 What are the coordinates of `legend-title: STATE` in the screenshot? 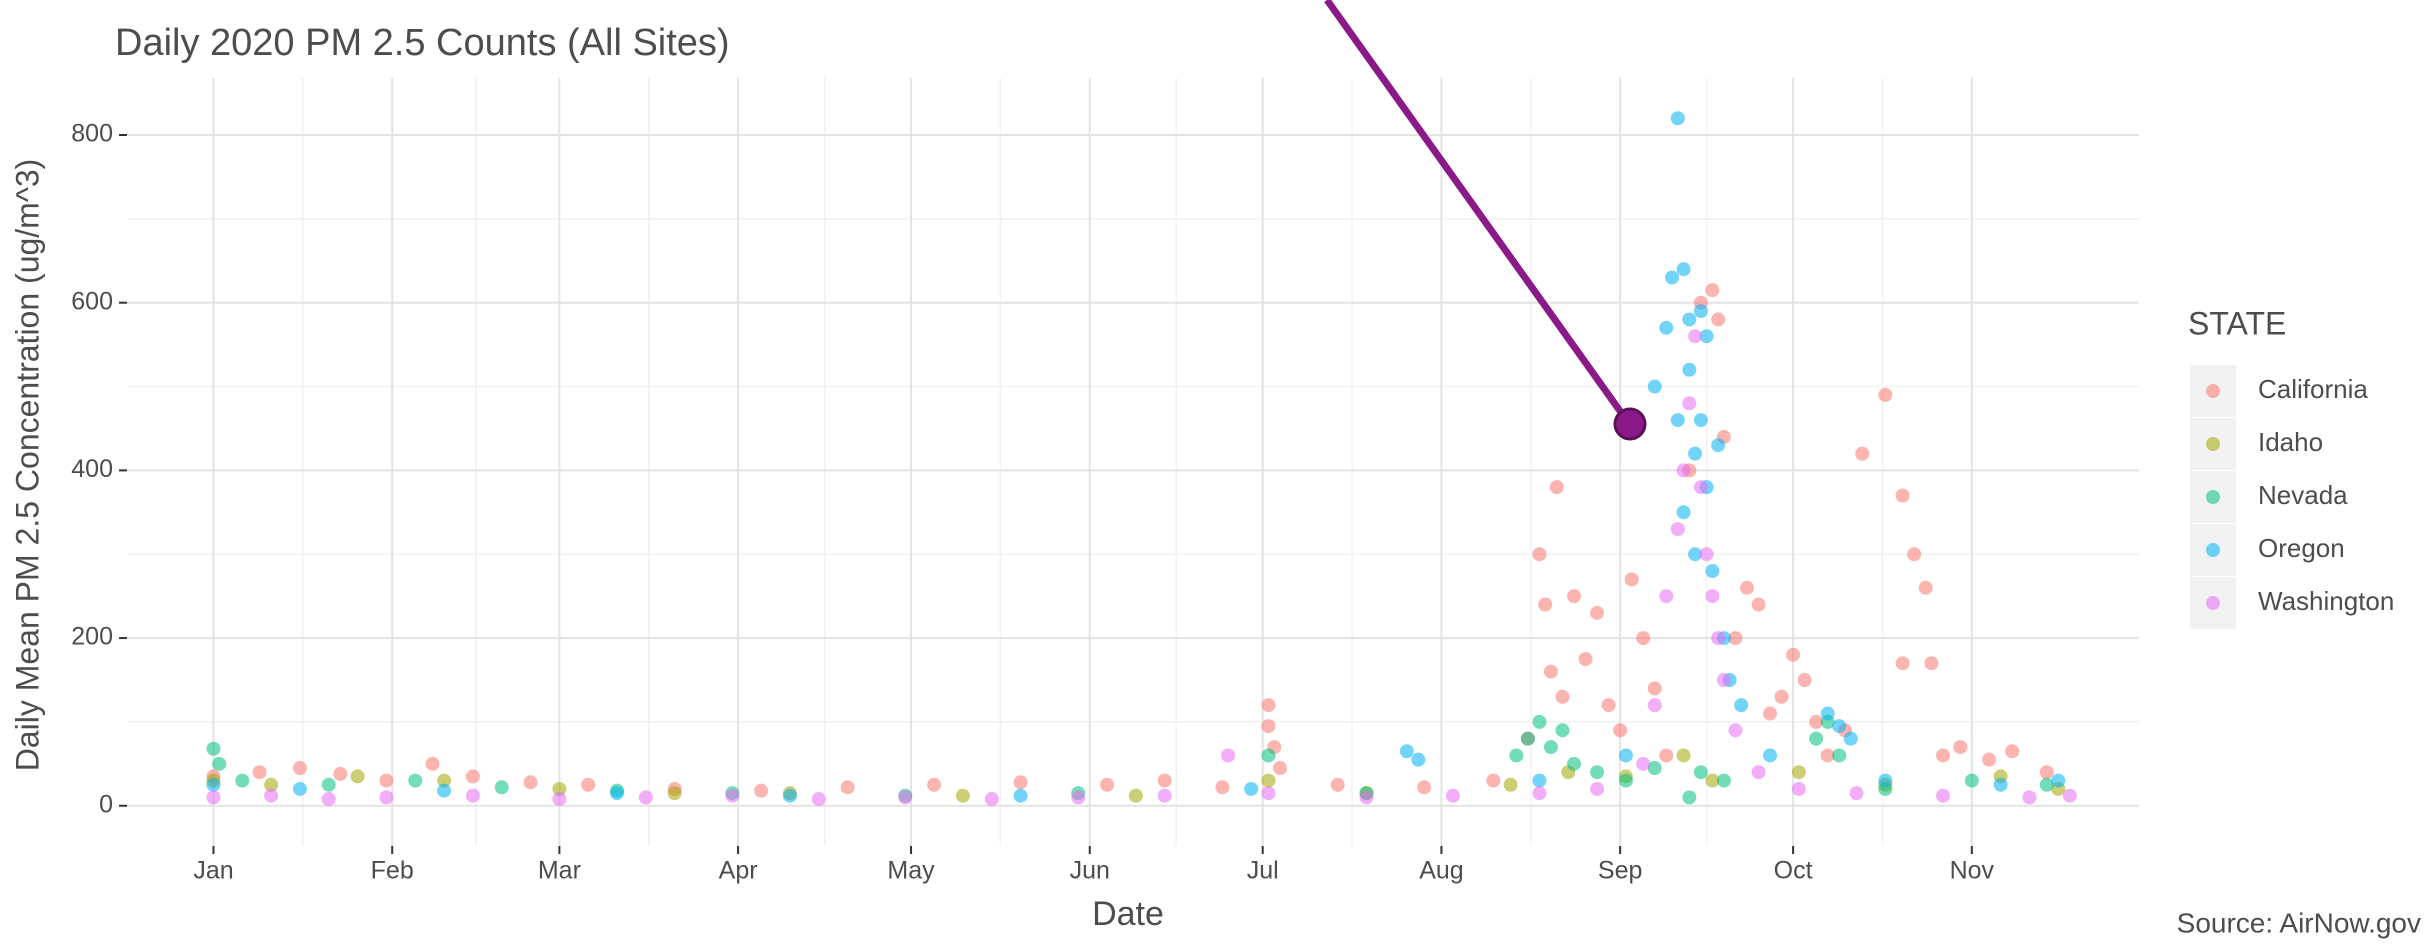 It's located at (2237, 323).